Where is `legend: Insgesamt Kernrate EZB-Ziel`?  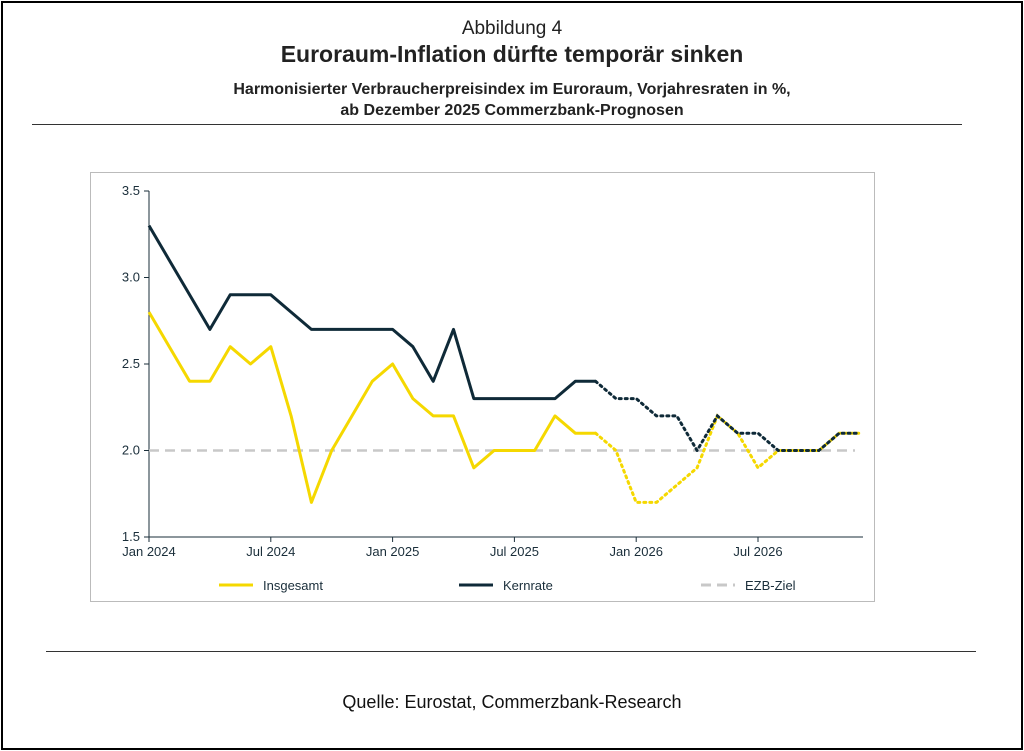
legend: Insgesamt Kernrate EZB-Ziel is located at coordinates (507, 585).